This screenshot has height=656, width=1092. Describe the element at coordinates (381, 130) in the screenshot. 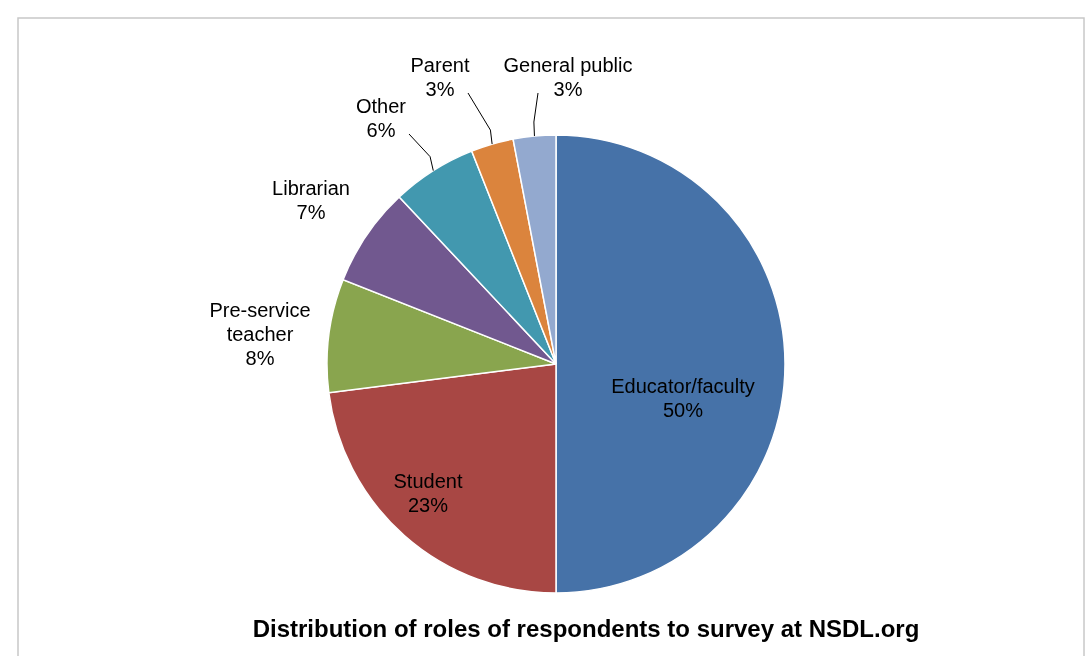

I see `data-label: 6%` at that location.